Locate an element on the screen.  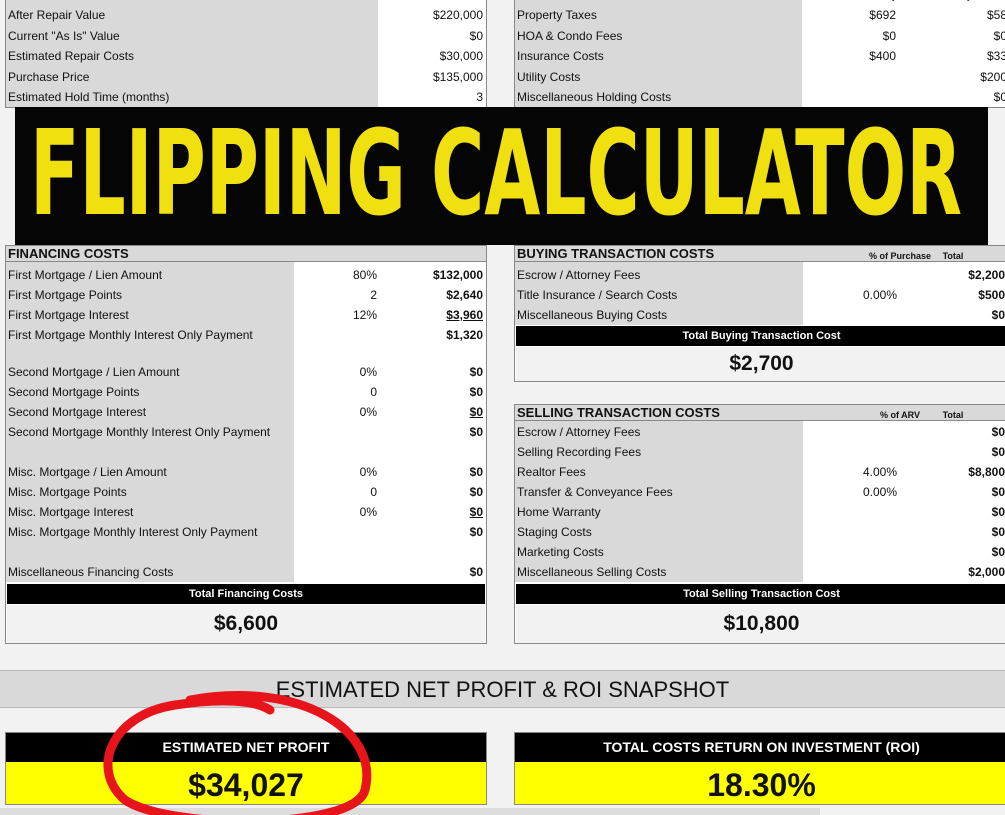
row-value: $33 is located at coordinates (995, 56).